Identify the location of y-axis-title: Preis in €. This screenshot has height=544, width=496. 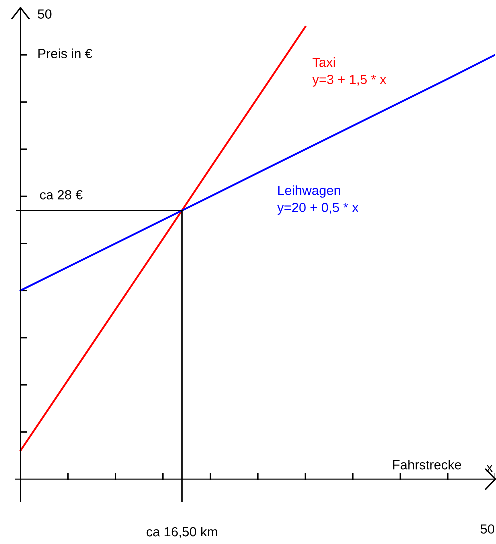
(65, 53).